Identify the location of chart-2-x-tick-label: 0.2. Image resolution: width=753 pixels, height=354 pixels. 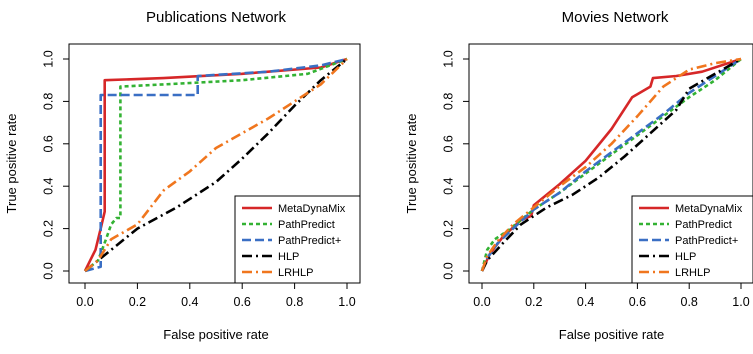
(533, 302).